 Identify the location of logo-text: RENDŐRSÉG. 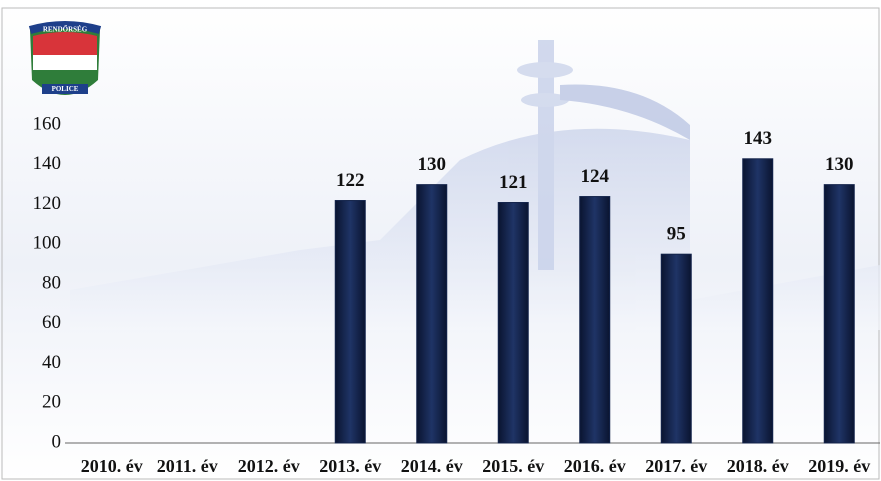
(65, 30).